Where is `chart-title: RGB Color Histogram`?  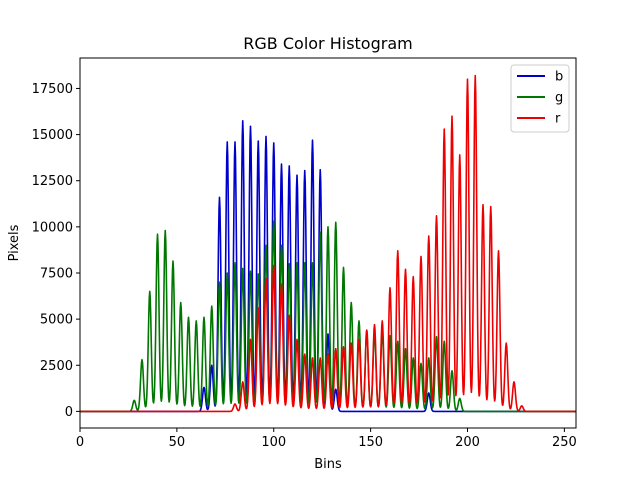
chart-title: RGB Color Histogram is located at coordinates (327, 43).